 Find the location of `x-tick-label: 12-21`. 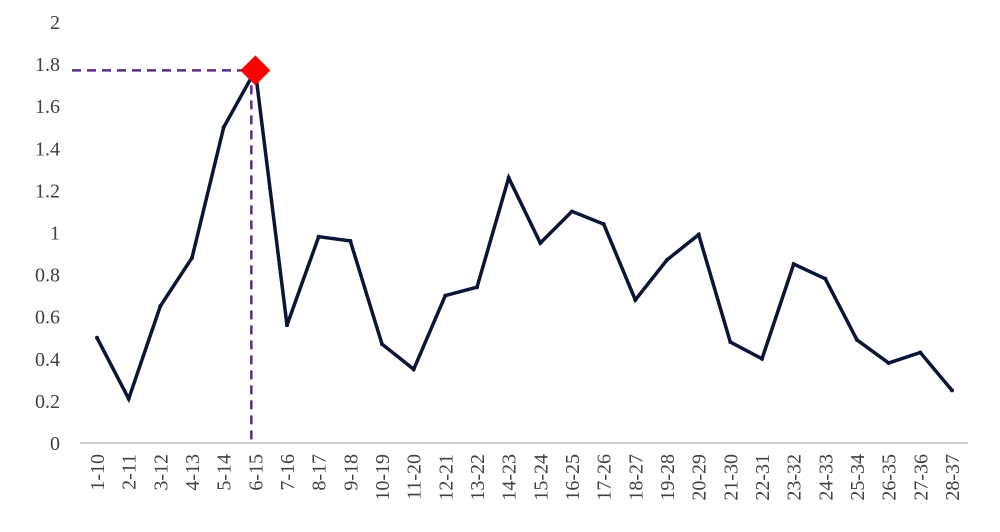

x-tick-label: 12-21 is located at coordinates (446, 477).